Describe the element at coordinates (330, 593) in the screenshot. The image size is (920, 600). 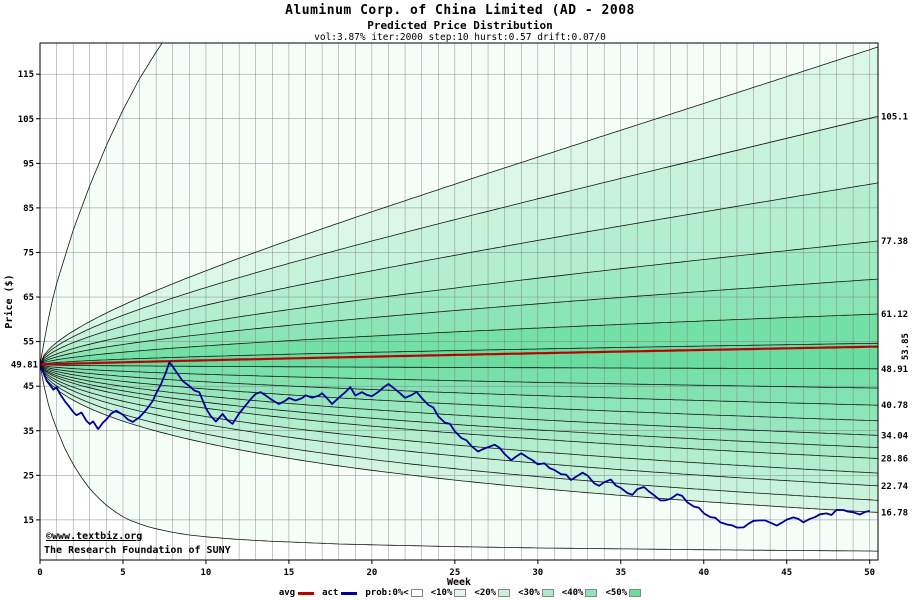
I see `legend-label: act` at that location.